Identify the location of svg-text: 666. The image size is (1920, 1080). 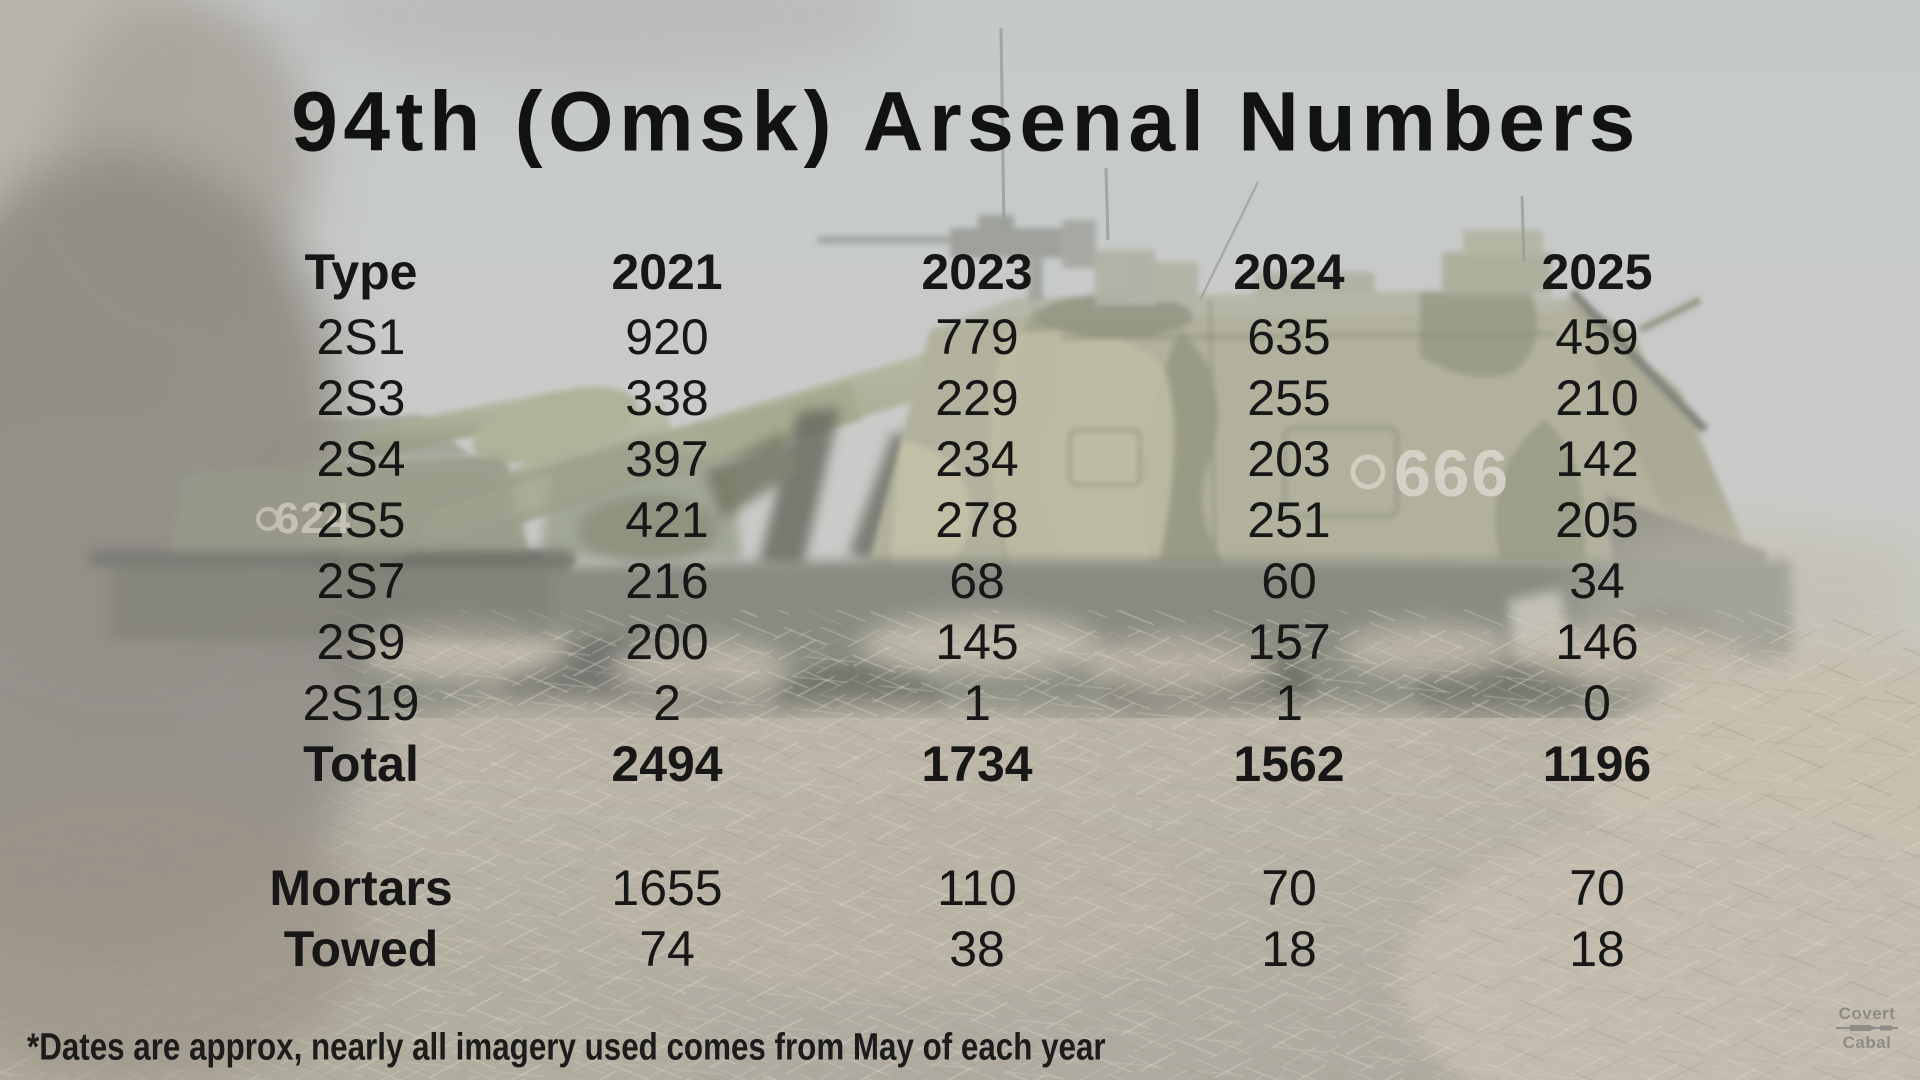
(1452, 473).